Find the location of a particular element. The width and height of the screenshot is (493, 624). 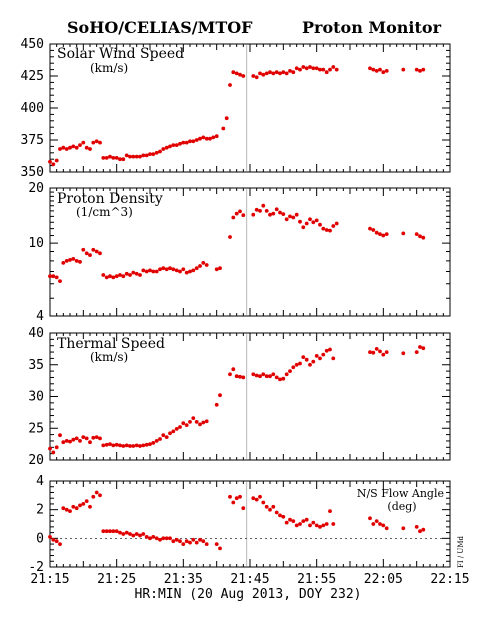

x-axis-title: HR:MIN (20 Aug 2013, DOY 232) is located at coordinates (248, 594).